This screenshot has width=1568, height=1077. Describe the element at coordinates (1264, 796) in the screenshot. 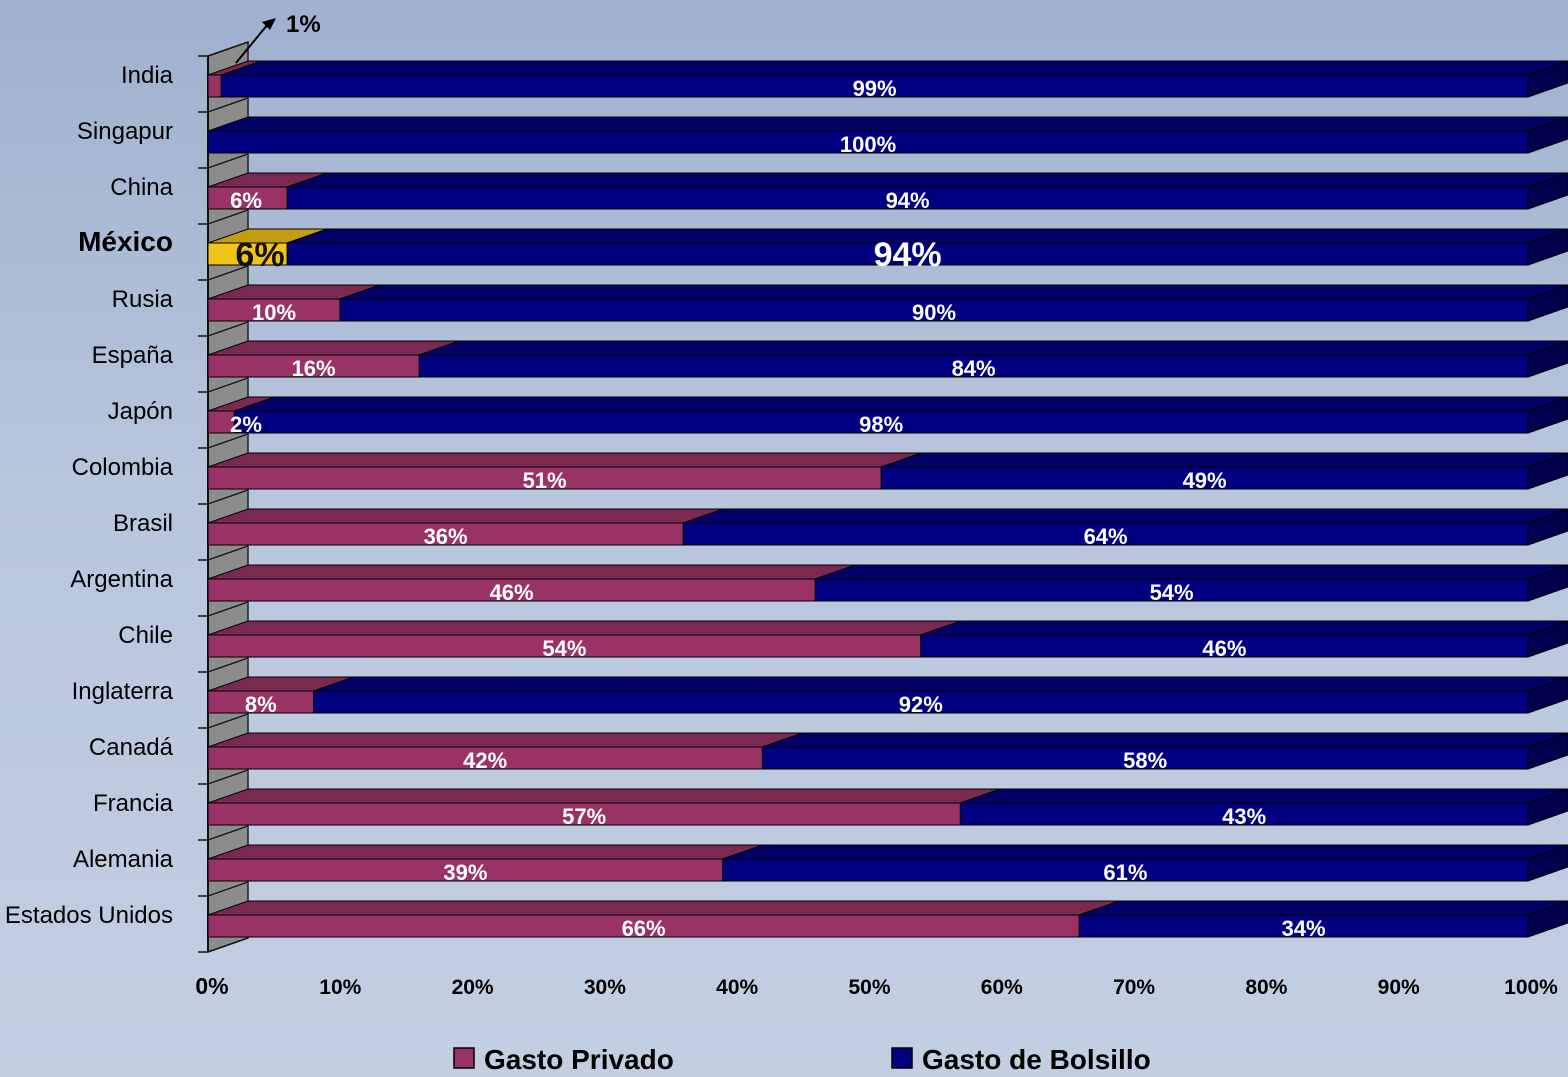

I see `gasto-de-bolsillo-bar-francia-top` at that location.